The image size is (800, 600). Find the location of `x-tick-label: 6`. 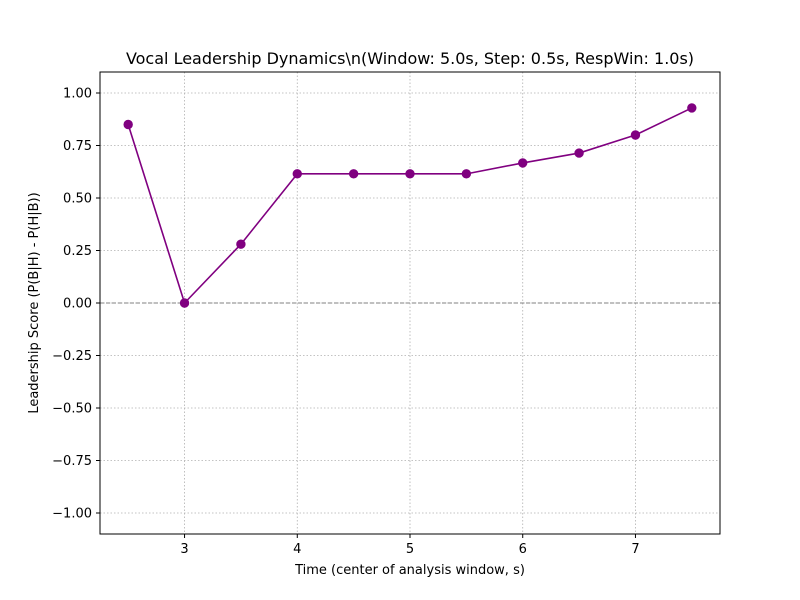

x-tick-label: 6 is located at coordinates (523, 549).